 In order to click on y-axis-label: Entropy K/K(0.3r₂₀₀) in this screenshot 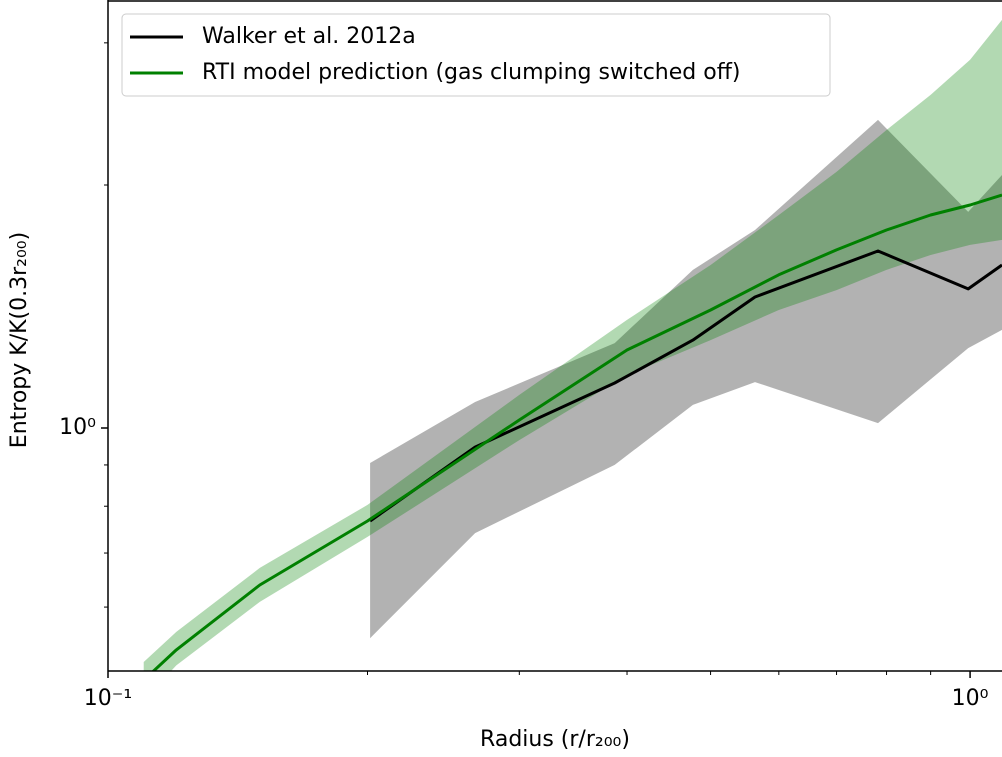, I will do `click(19, 340)`.